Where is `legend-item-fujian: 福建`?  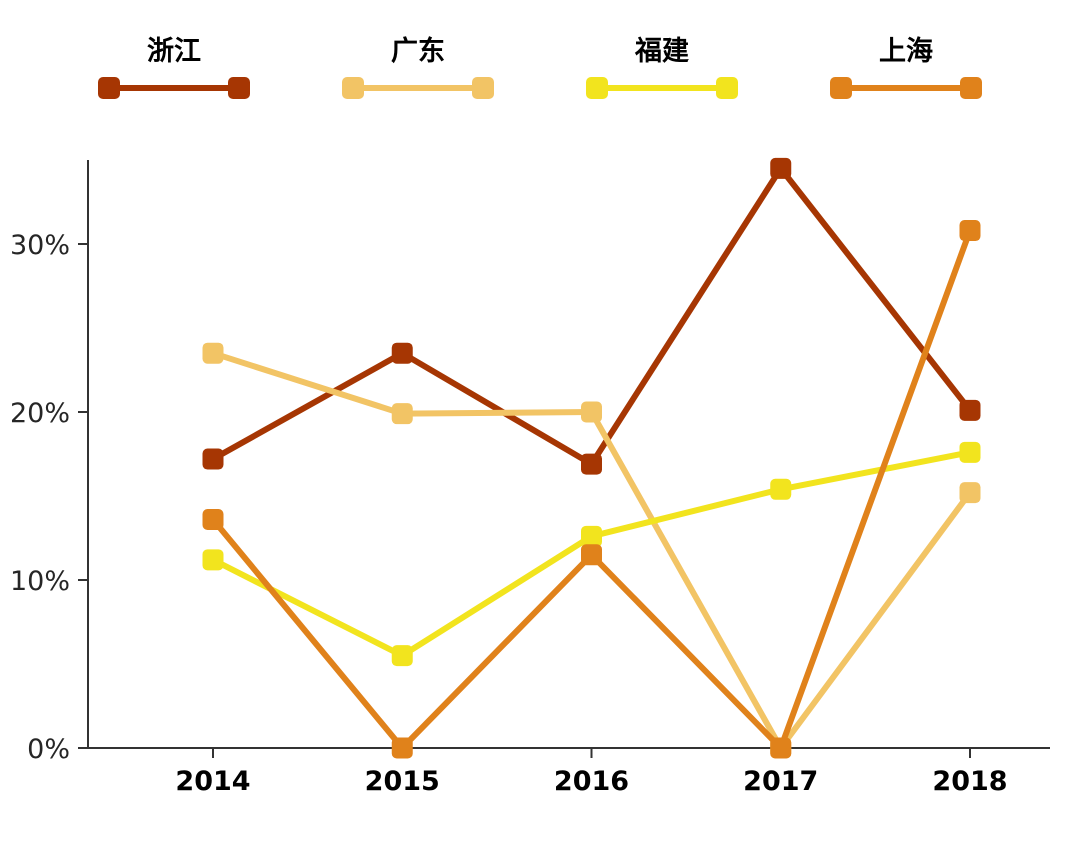
legend-item-fujian: 福建 is located at coordinates (662, 68).